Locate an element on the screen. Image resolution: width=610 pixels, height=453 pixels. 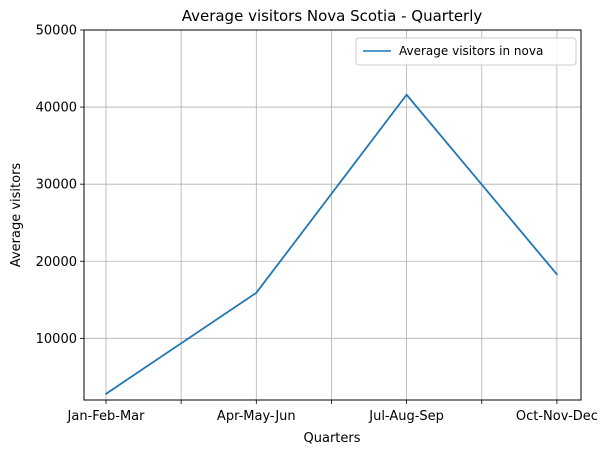
y-tick-label: 40000 is located at coordinates (56, 108).